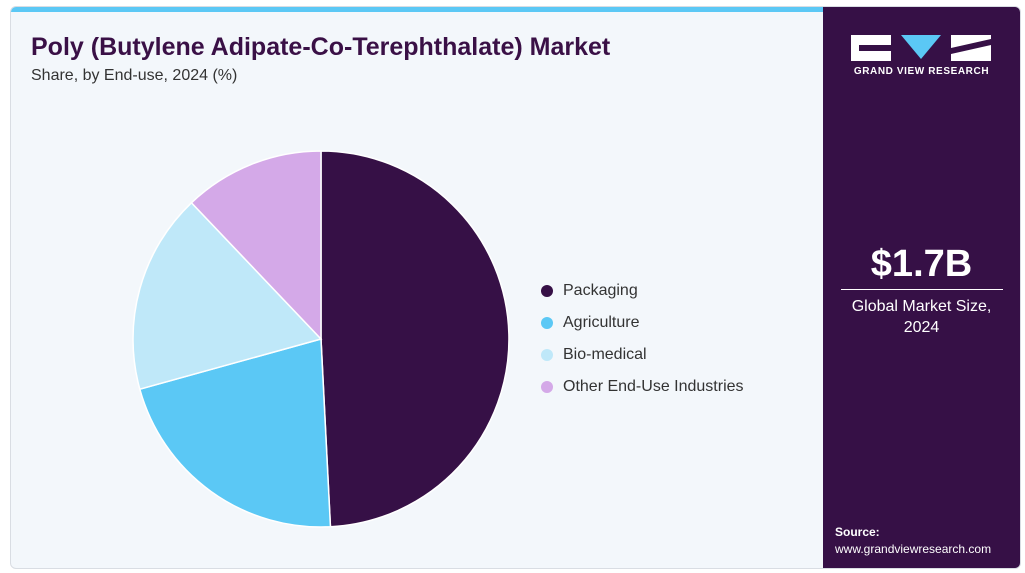 The height and width of the screenshot is (573, 1025). I want to click on divider, so click(922, 289).